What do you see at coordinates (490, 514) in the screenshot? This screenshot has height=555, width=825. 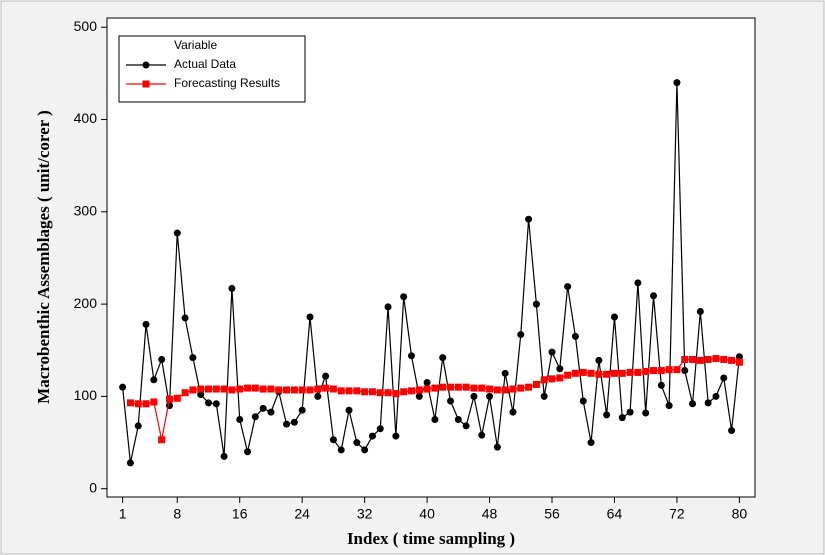 I see `x-tick-label: 48` at bounding box center [490, 514].